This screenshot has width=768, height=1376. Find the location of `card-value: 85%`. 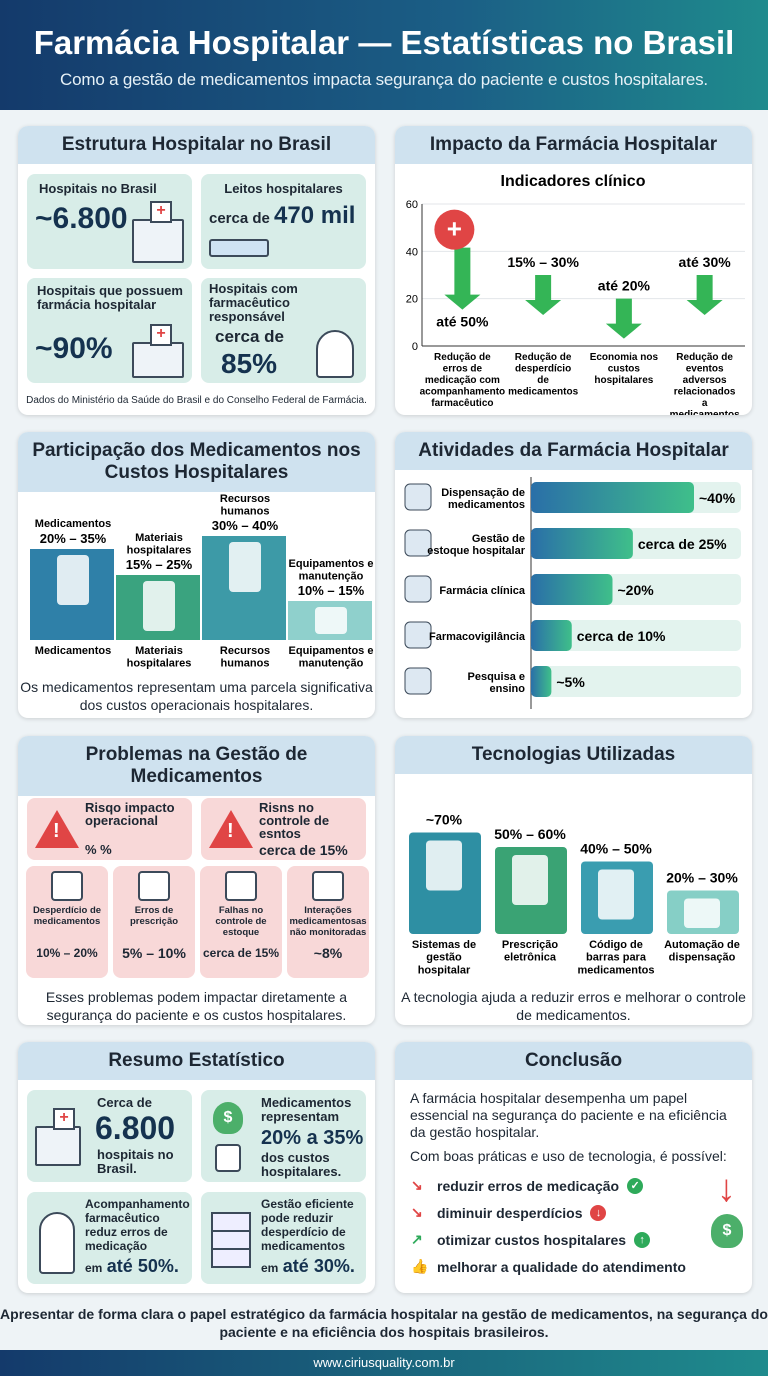

card-value: 85% is located at coordinates (249, 363).